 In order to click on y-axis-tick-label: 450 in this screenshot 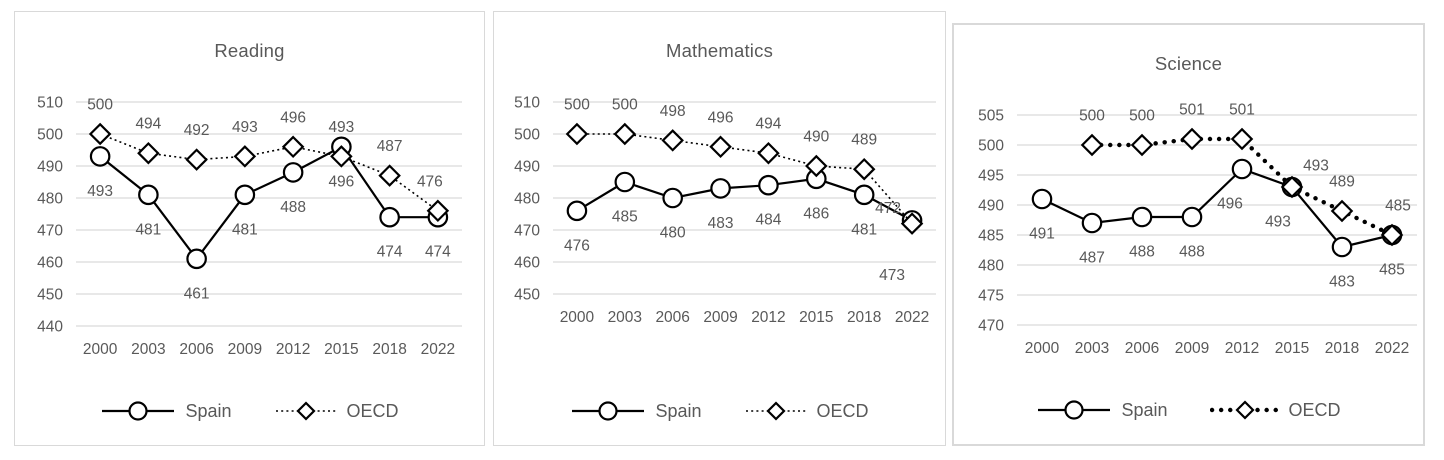, I will do `click(50, 295)`.